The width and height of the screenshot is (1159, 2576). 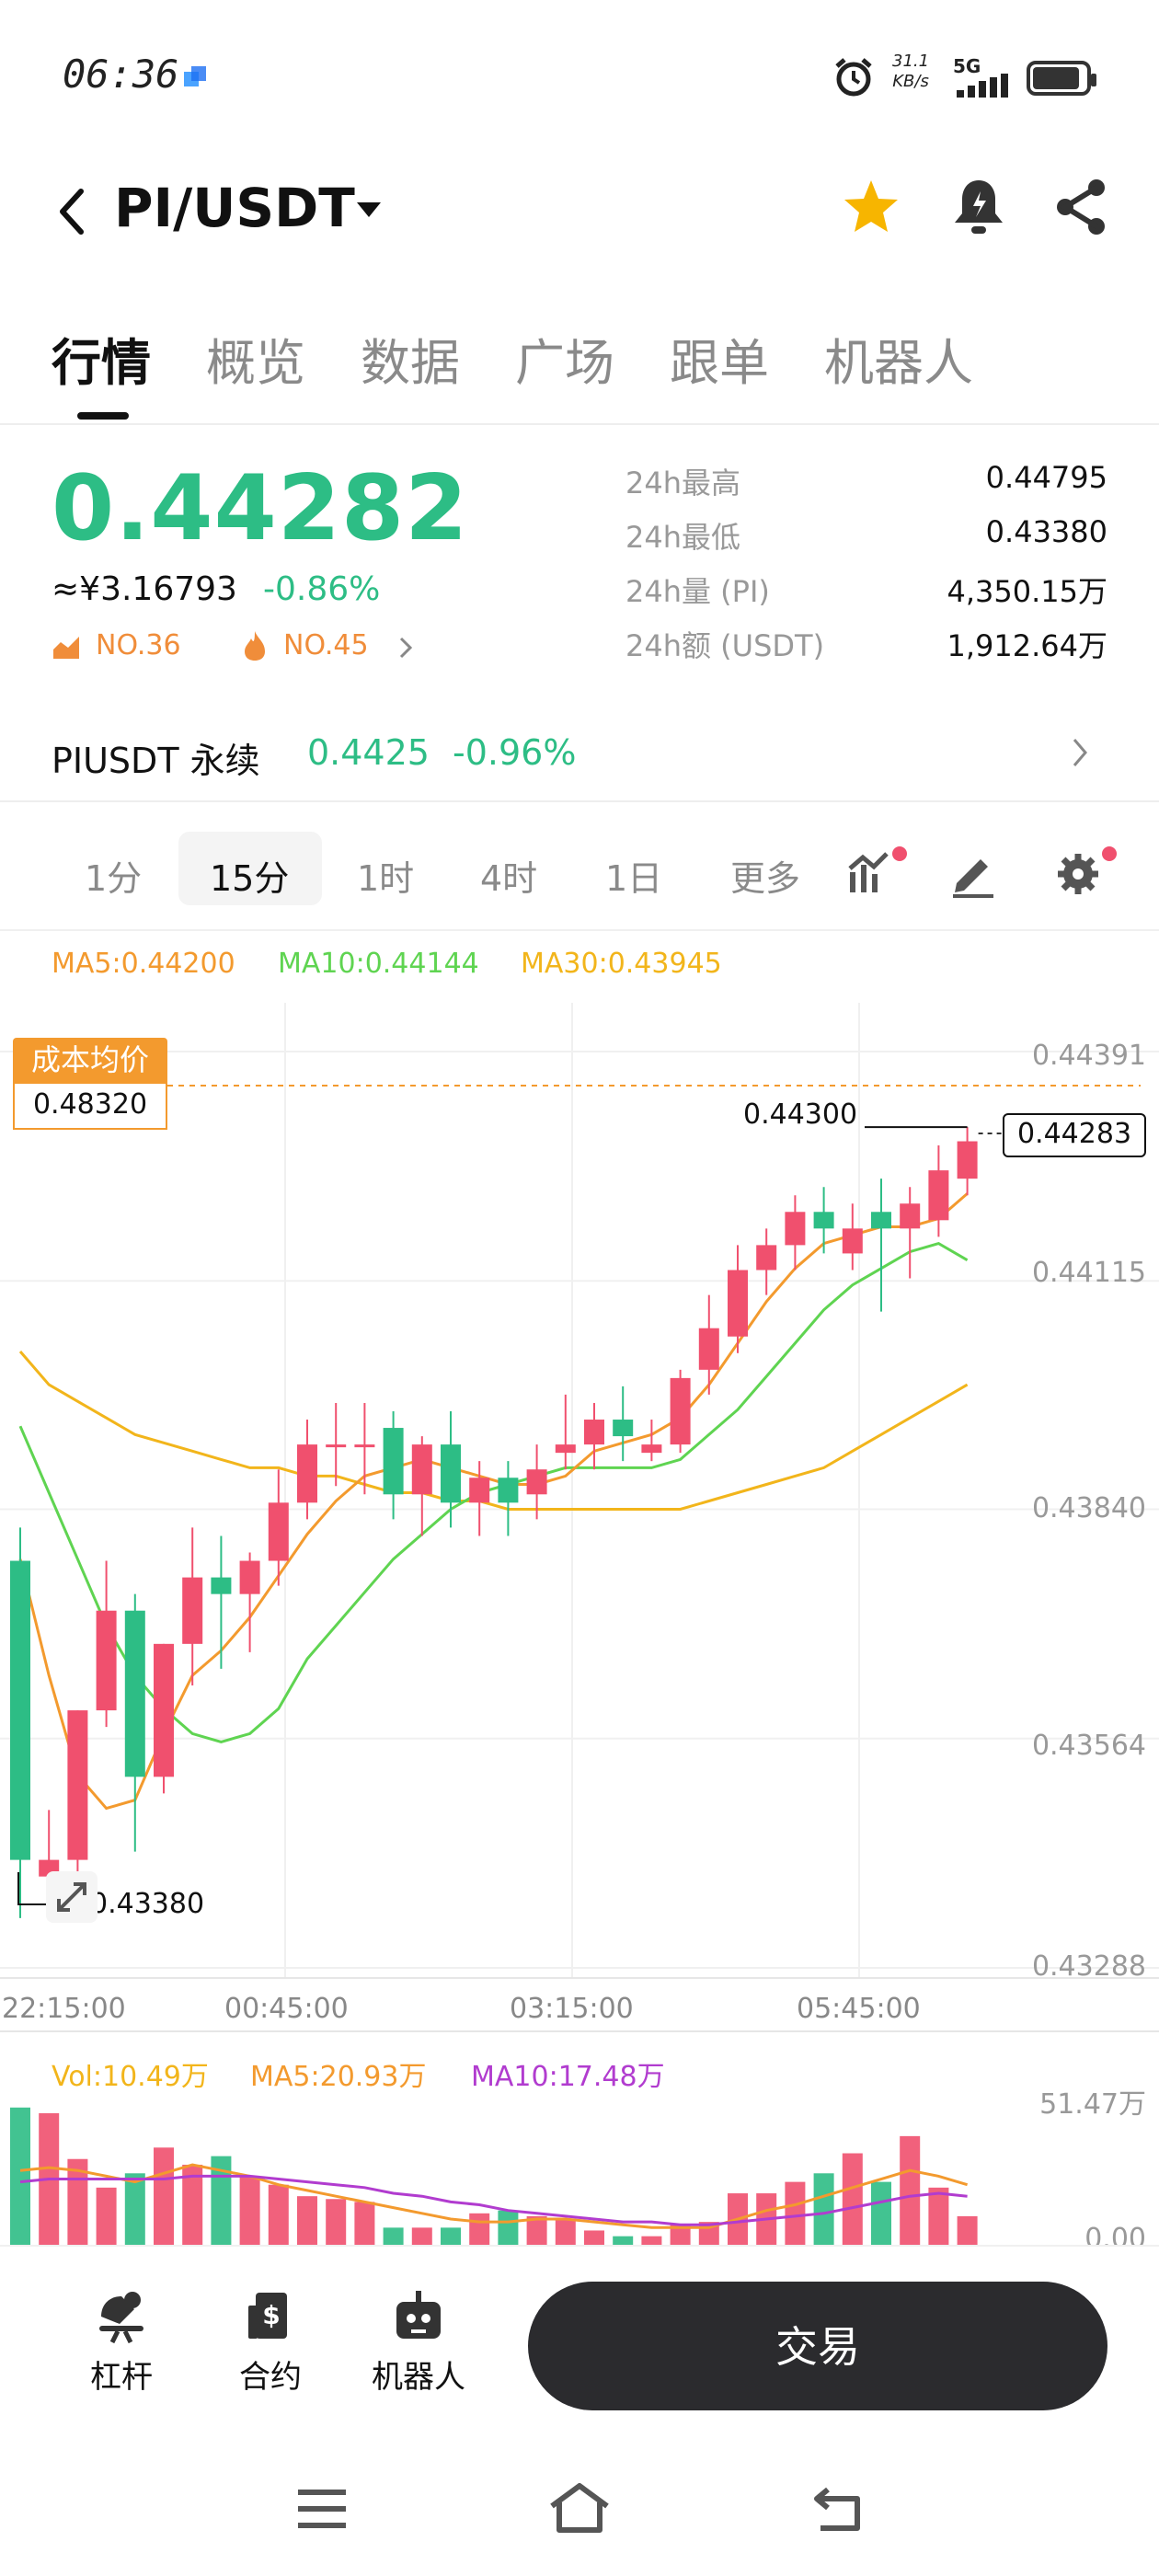 What do you see at coordinates (195, 76) in the screenshot?
I see `app-notification-icon` at bounding box center [195, 76].